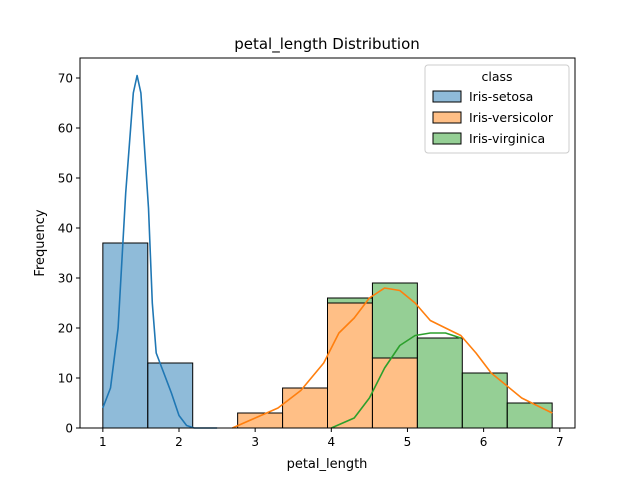  What do you see at coordinates (103, 442) in the screenshot?
I see `x-tick-label: 1` at bounding box center [103, 442].